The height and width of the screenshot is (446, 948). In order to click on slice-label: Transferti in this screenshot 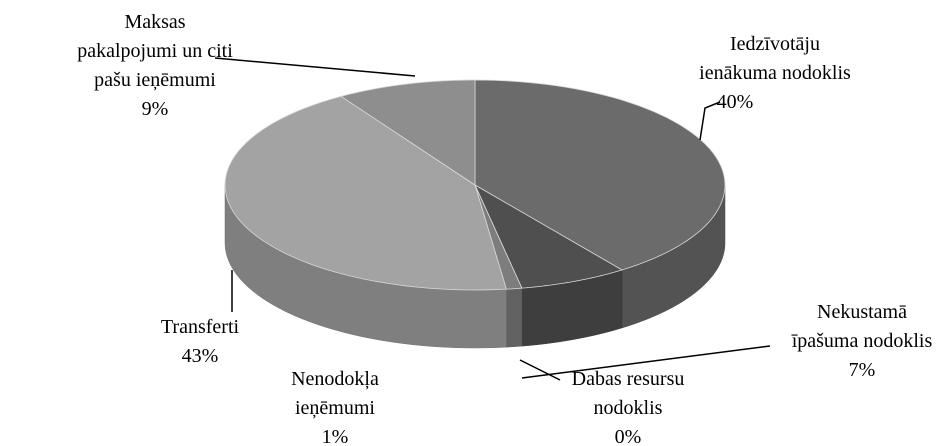, I will do `click(200, 327)`.